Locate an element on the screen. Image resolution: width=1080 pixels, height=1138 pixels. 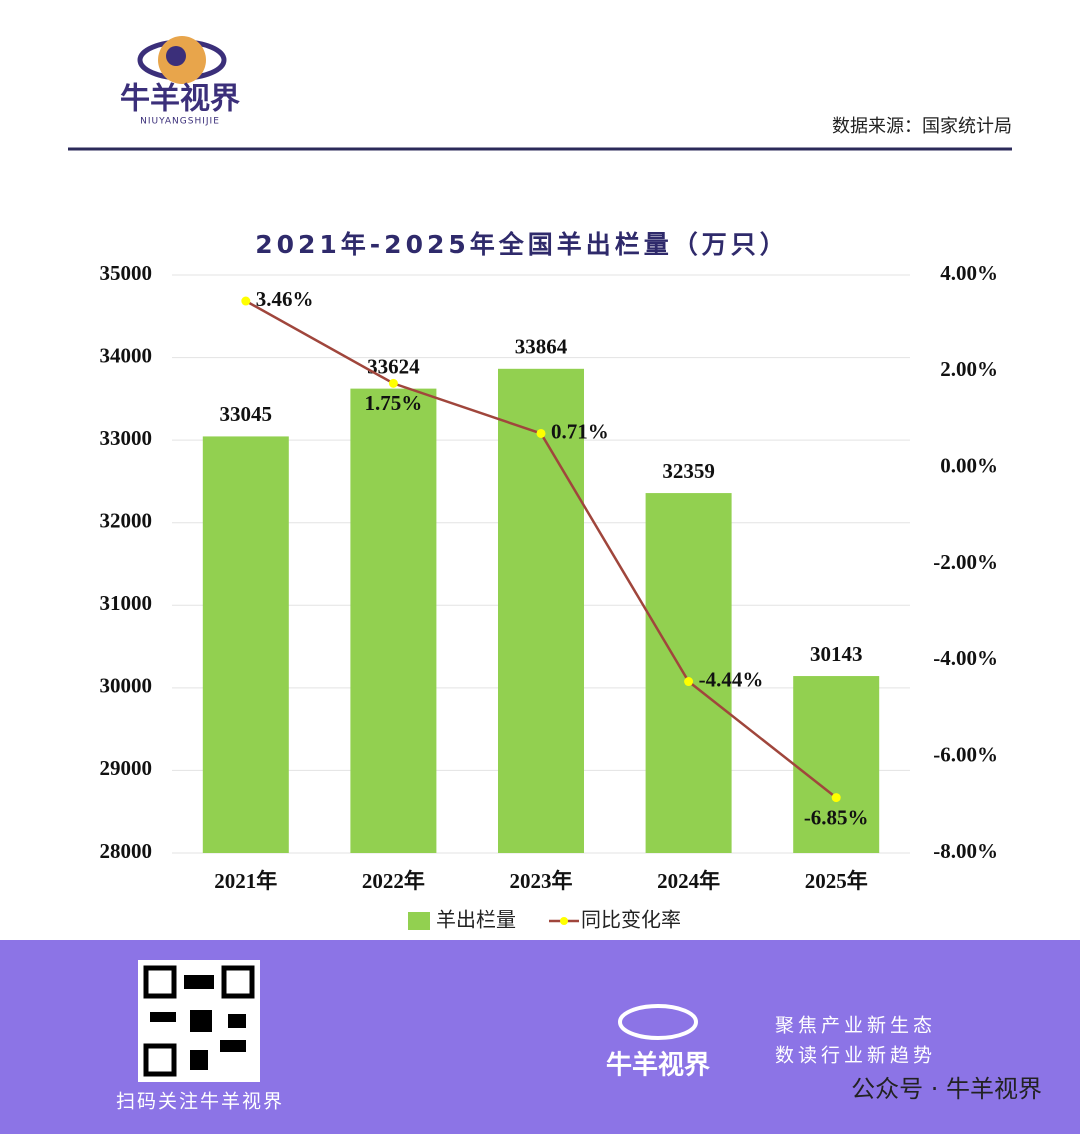
bar-value-label: 32359 is located at coordinates (688, 471).